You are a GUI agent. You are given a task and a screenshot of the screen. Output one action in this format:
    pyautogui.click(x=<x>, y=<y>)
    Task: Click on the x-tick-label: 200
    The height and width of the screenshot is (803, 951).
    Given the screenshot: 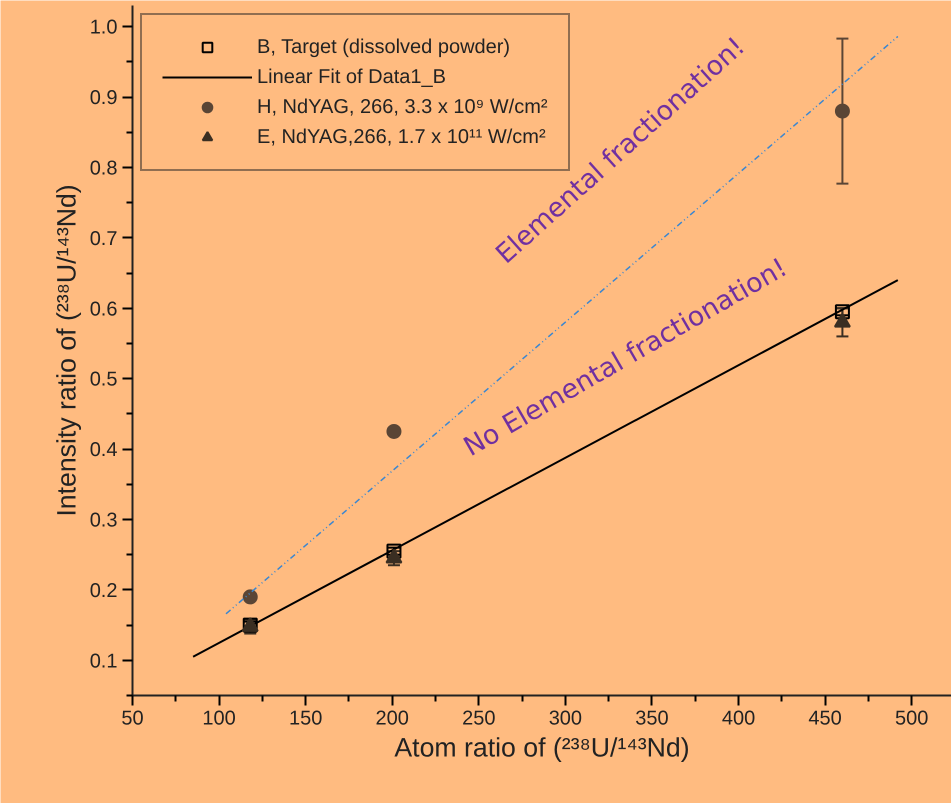 What is the action you would take?
    pyautogui.click(x=392, y=719)
    